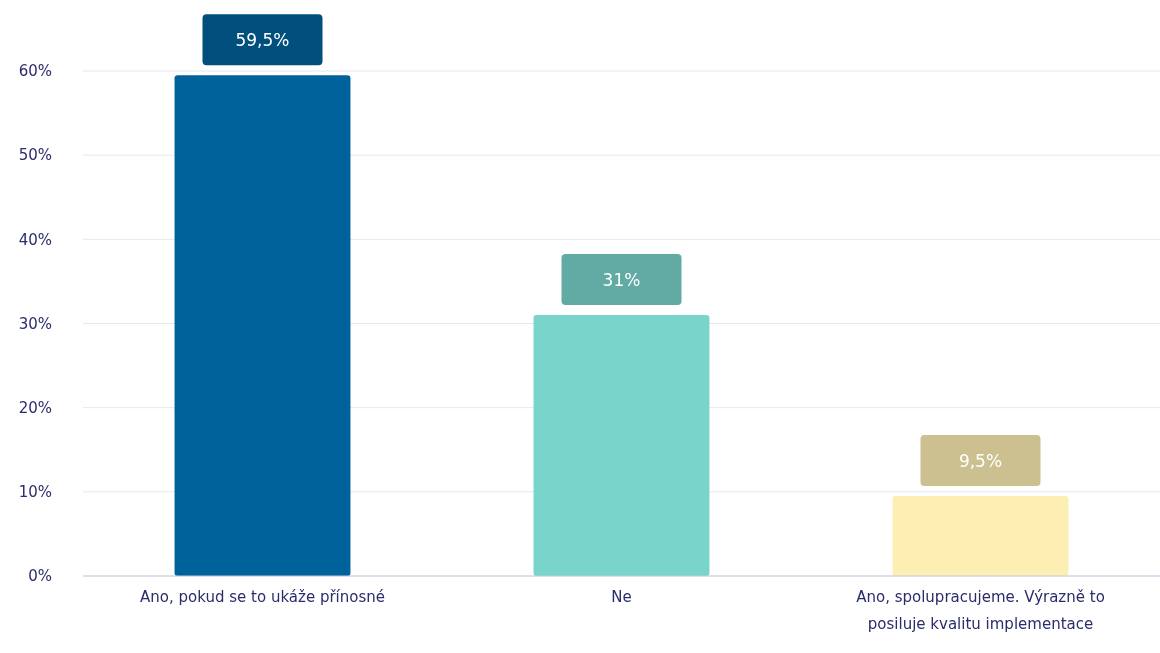 The image size is (1160, 653). What do you see at coordinates (35, 155) in the screenshot?
I see `y-tick-label: 50%` at bounding box center [35, 155].